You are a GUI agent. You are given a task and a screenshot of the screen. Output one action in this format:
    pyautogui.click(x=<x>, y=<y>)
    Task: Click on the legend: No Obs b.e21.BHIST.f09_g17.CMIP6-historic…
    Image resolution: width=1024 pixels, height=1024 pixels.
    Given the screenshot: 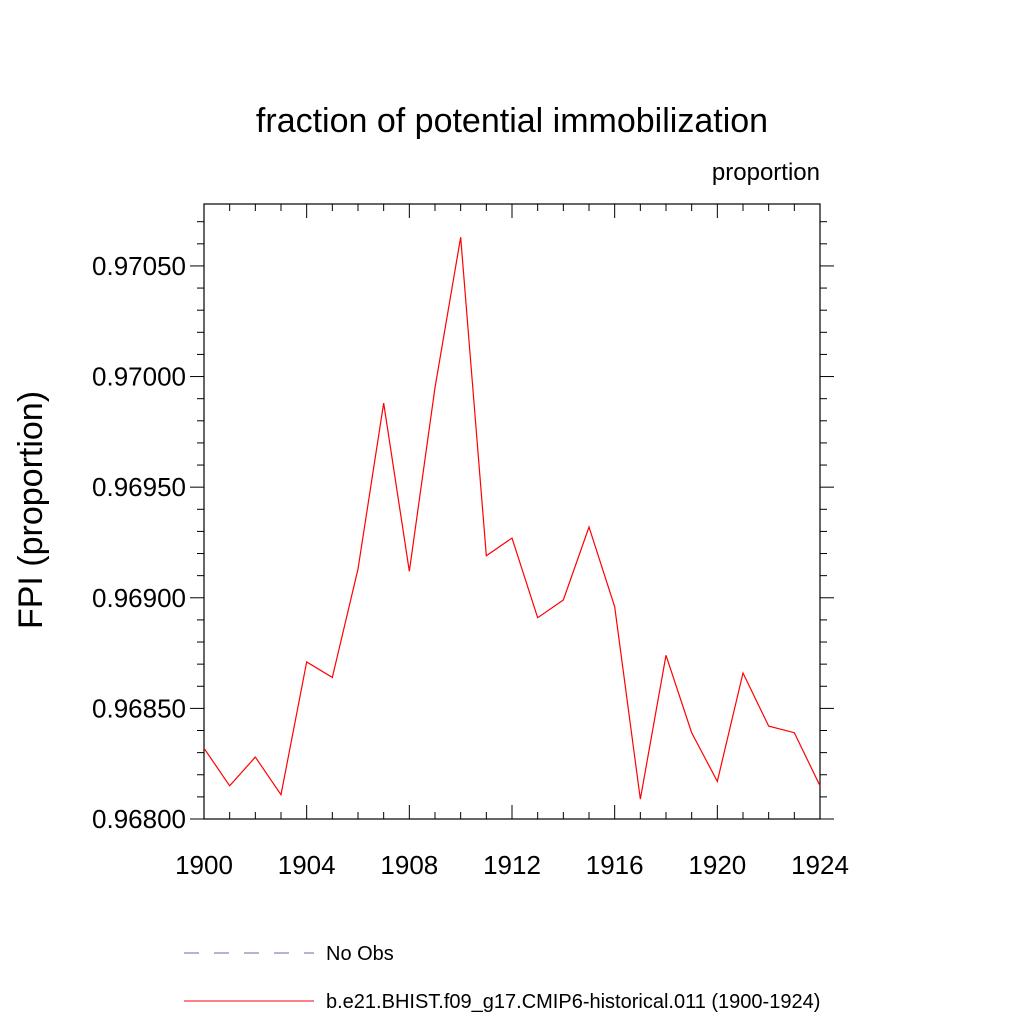 What is the action you would take?
    pyautogui.click(x=502, y=978)
    